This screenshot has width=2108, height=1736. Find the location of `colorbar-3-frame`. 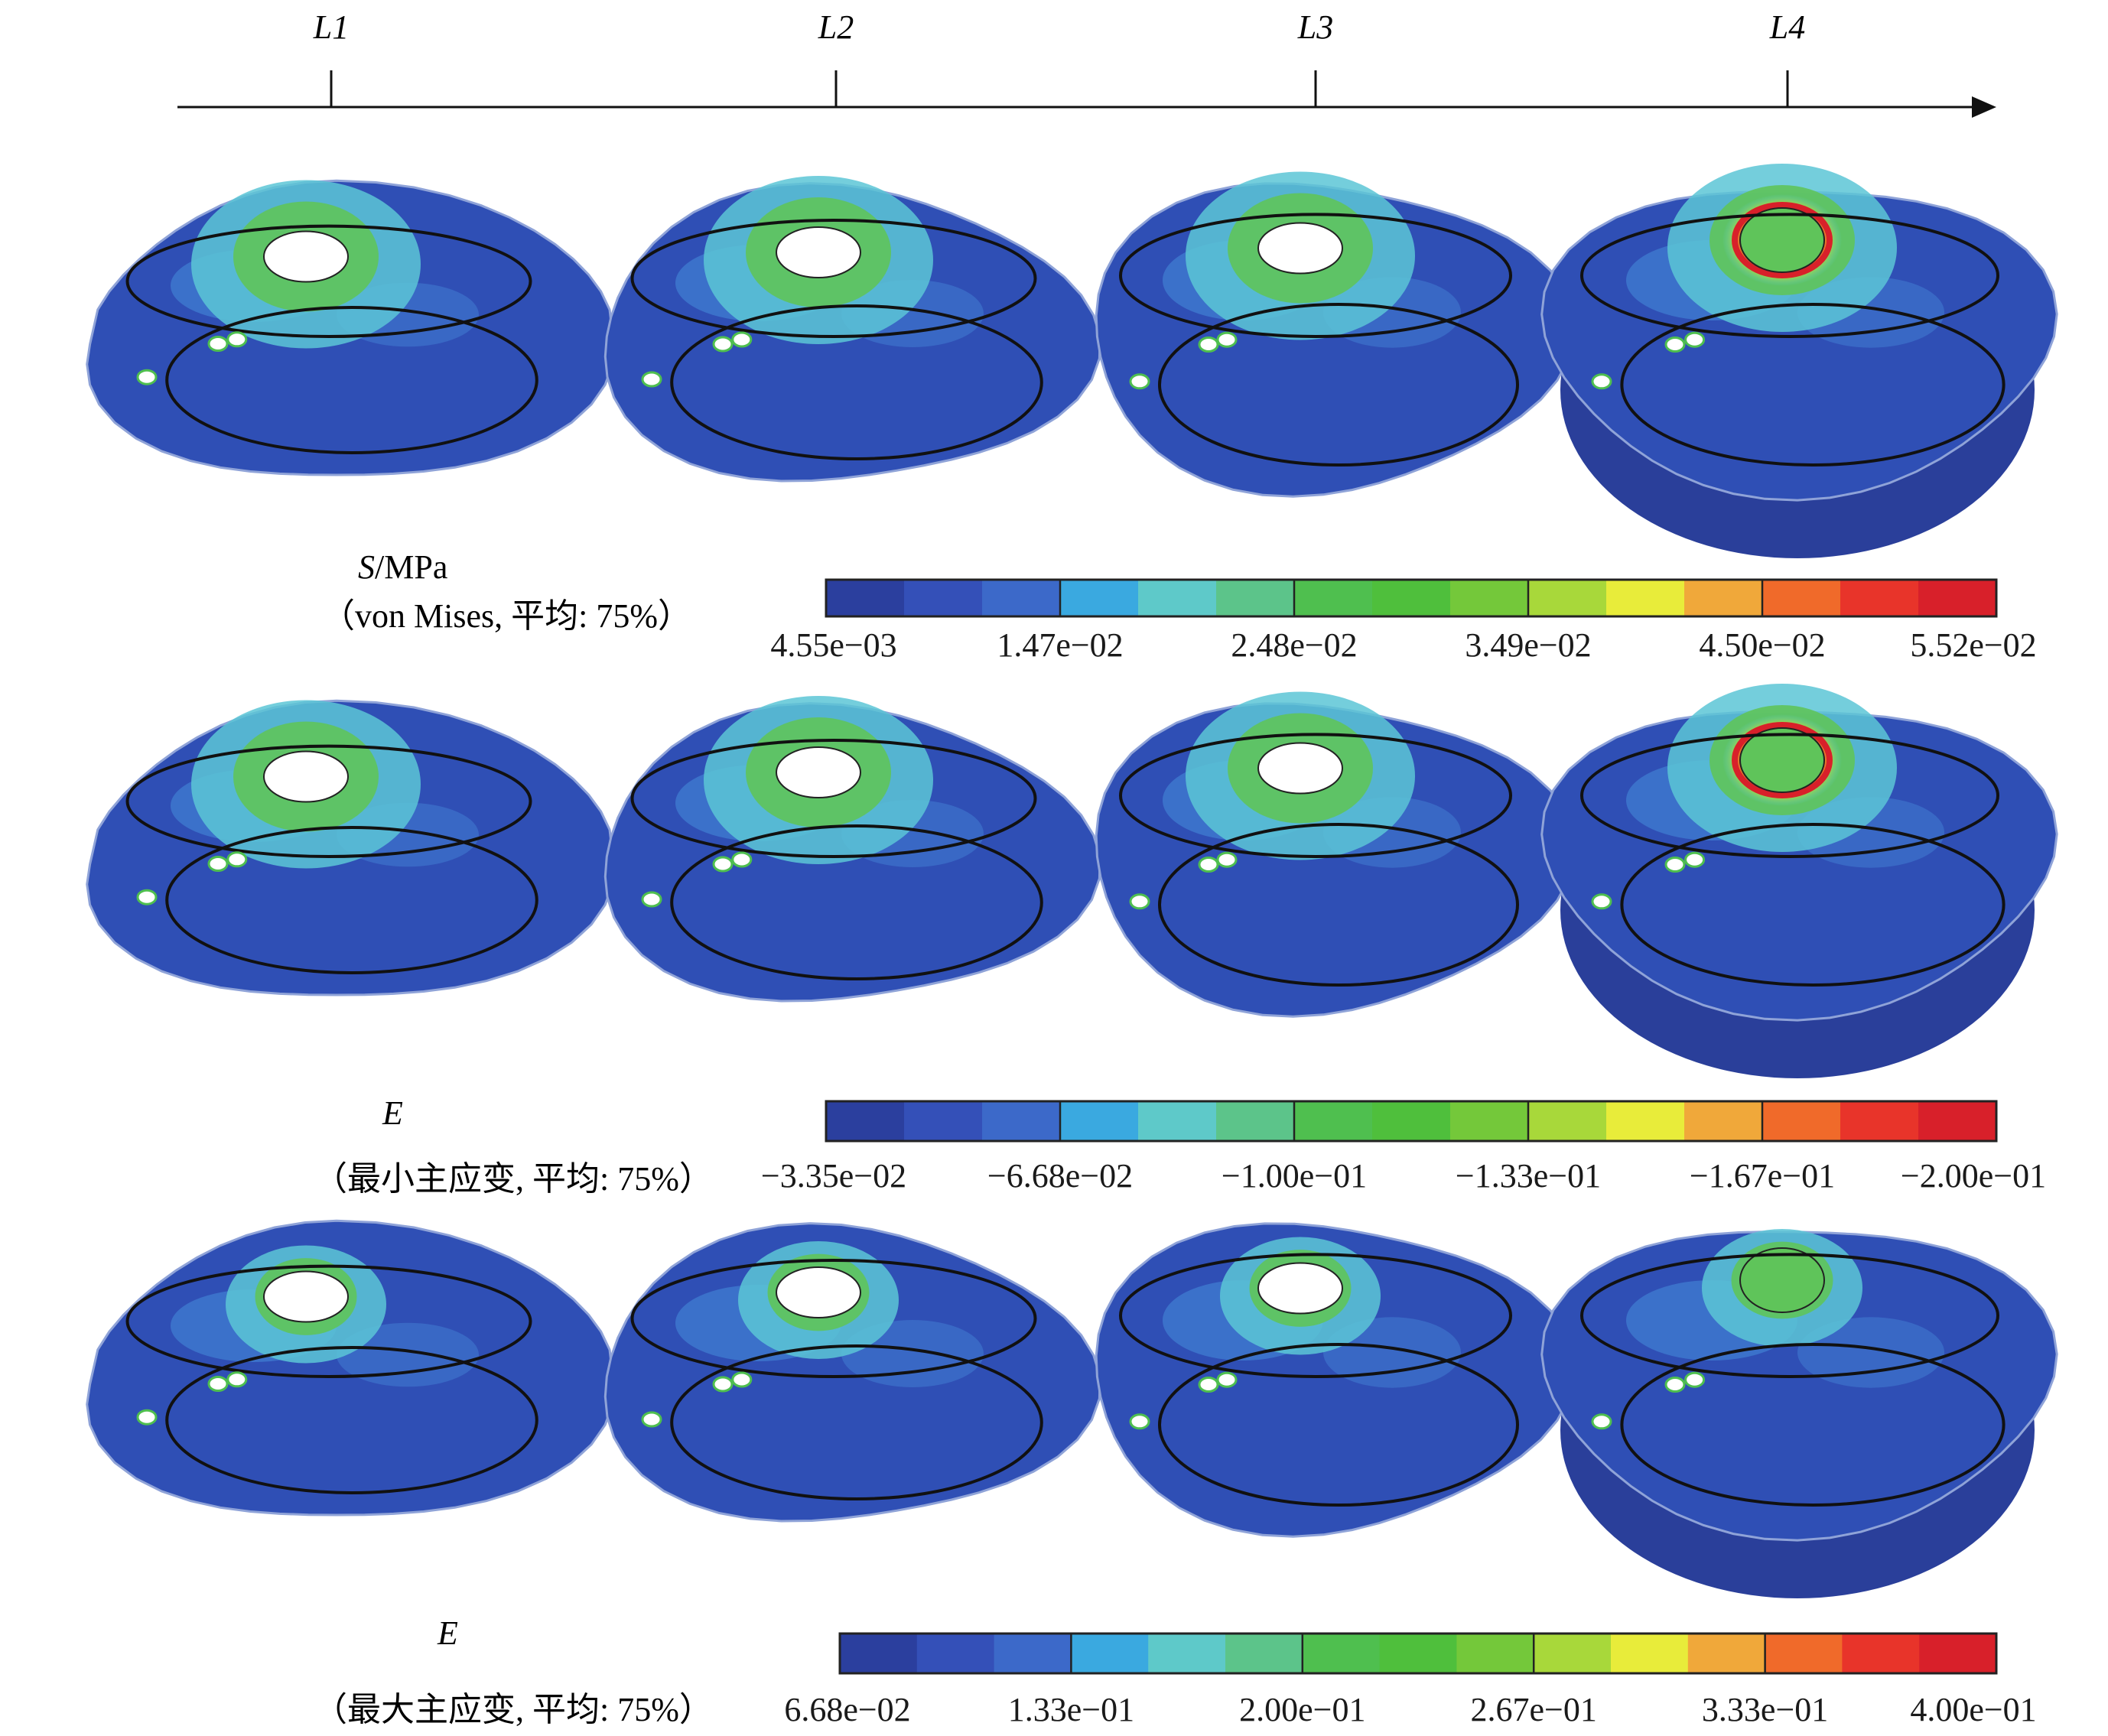

colorbar-3-frame is located at coordinates (1418, 1653).